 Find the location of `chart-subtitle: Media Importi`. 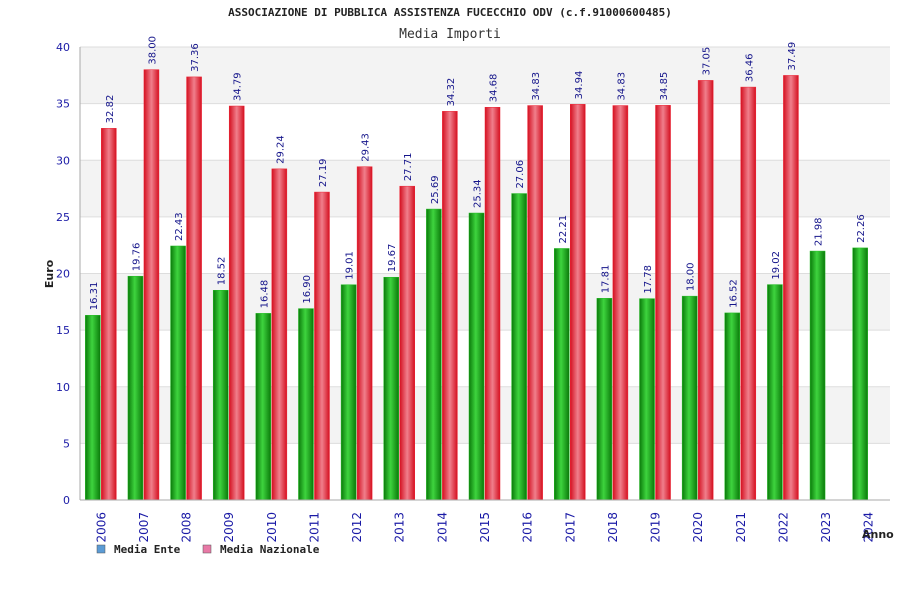

chart-subtitle: Media Importi is located at coordinates (450, 34).